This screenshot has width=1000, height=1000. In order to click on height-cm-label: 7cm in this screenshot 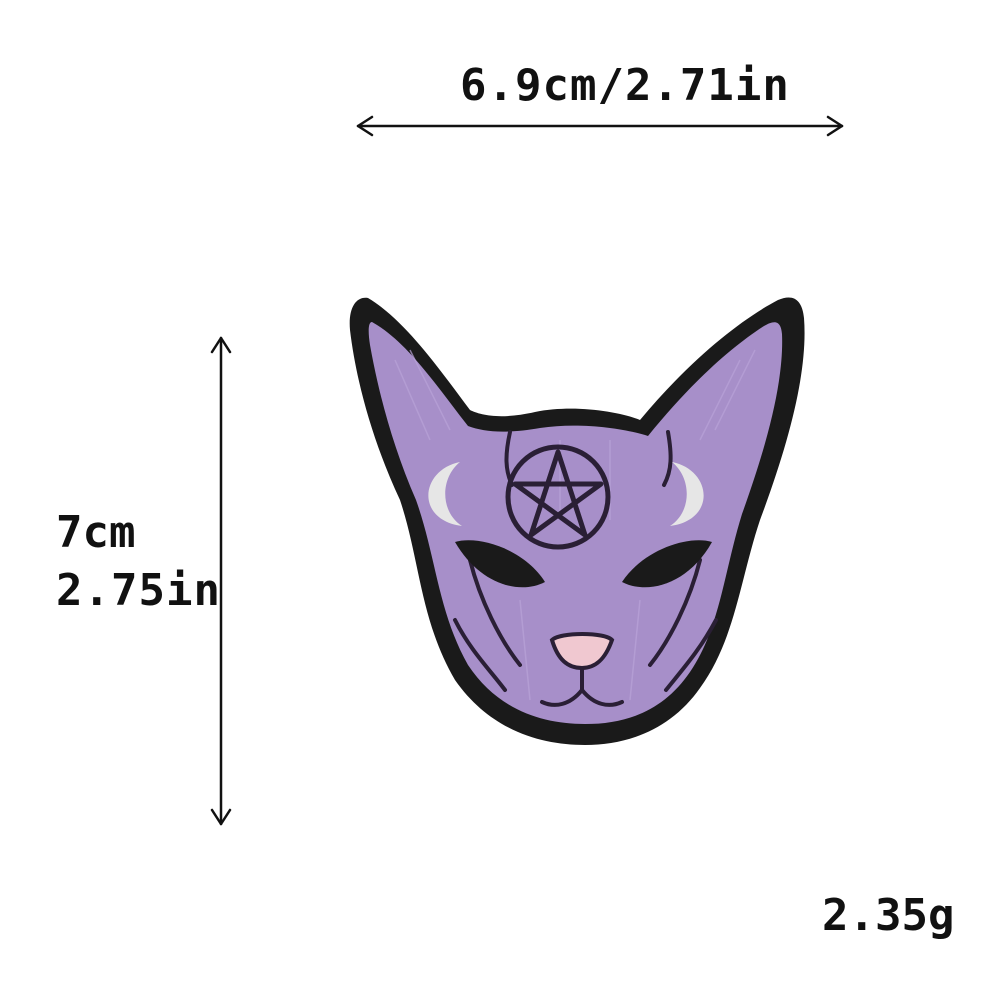, I will do `click(96, 532)`.